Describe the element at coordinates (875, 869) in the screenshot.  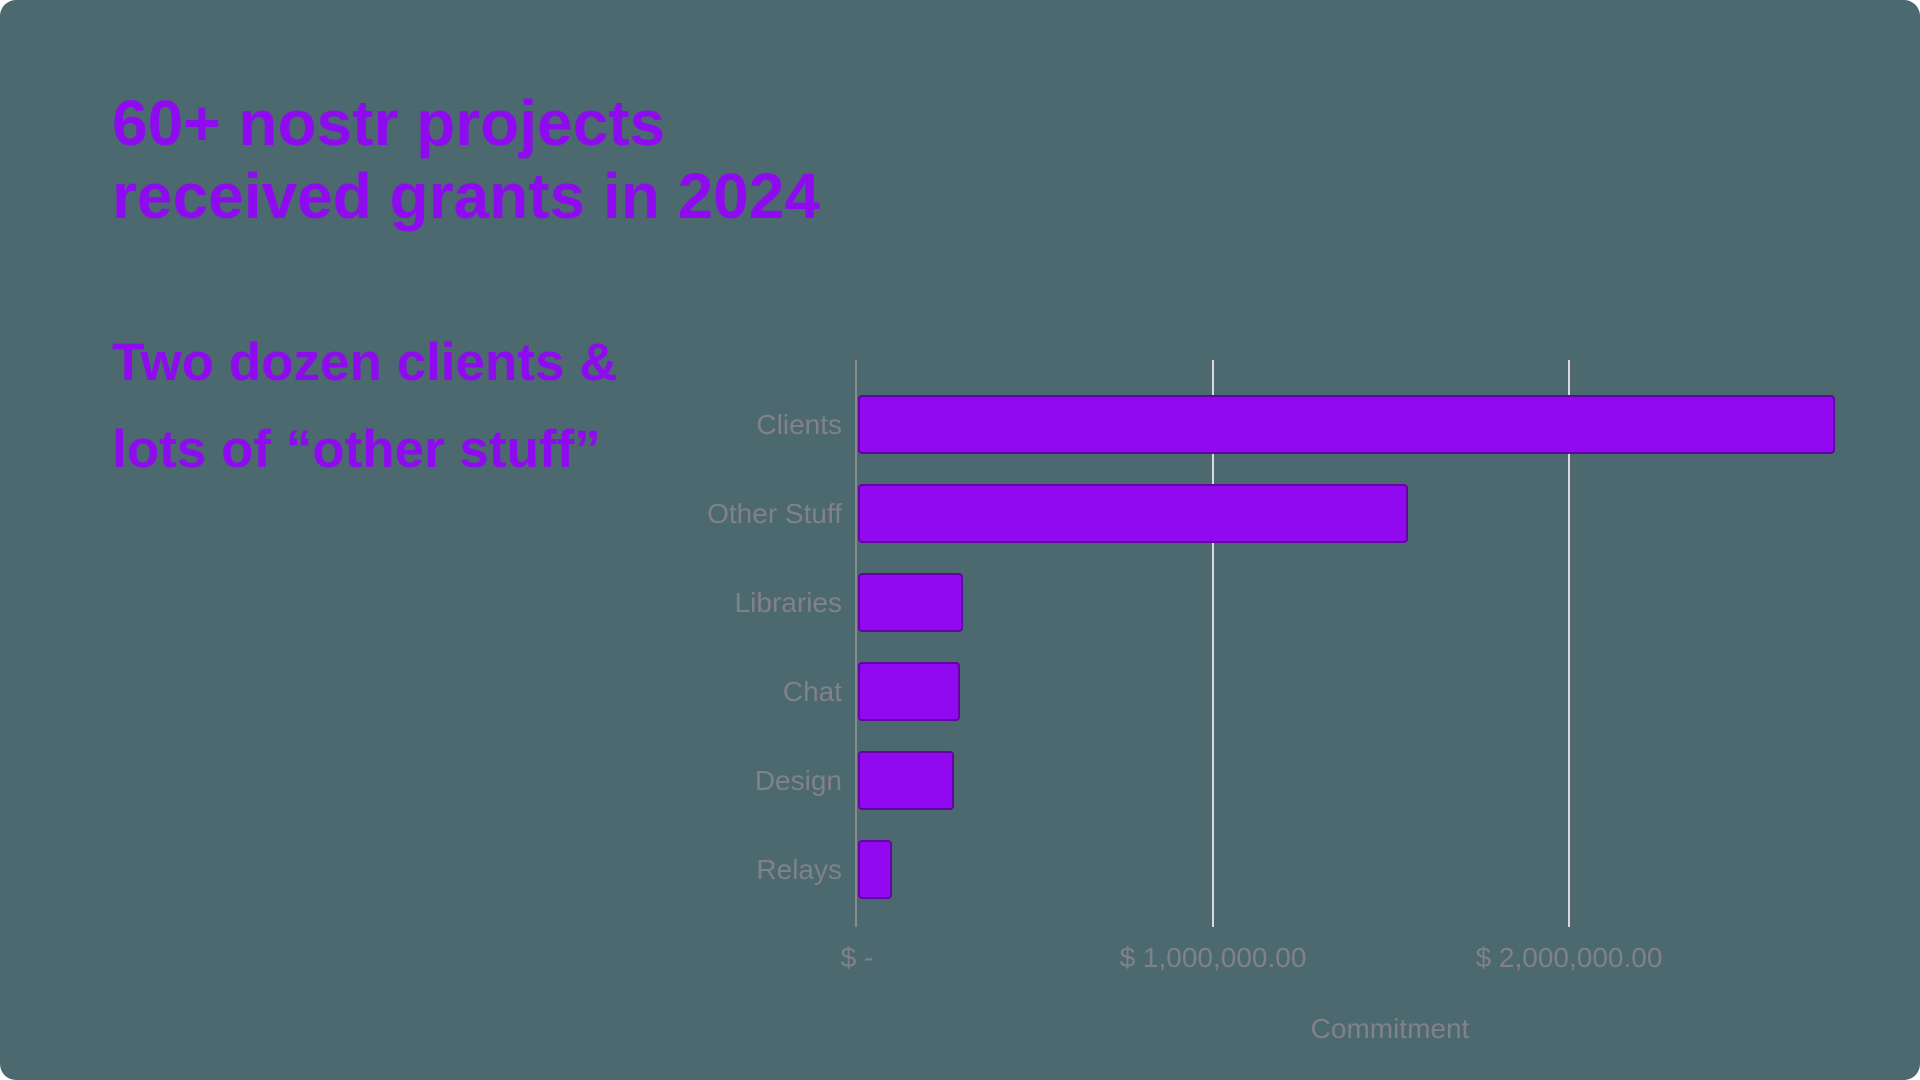
I see `bar-relays` at that location.